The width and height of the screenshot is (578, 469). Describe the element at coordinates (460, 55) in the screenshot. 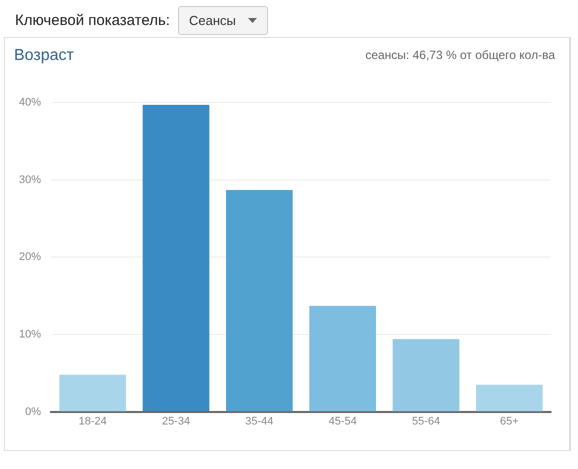

I see `chart-subtitle: сеансы: 46,73 % от общего кол-ва` at that location.